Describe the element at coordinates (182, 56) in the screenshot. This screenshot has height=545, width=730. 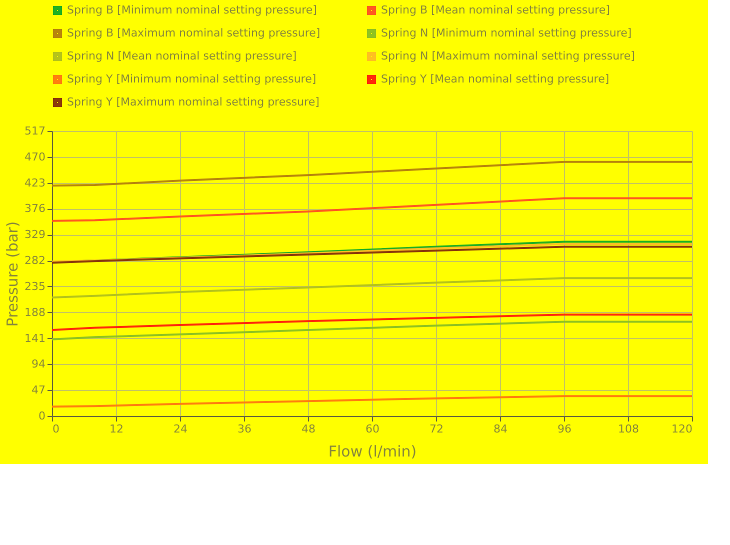
I see `legend-label: Spring N [Mean nominal setting pressure]` at that location.